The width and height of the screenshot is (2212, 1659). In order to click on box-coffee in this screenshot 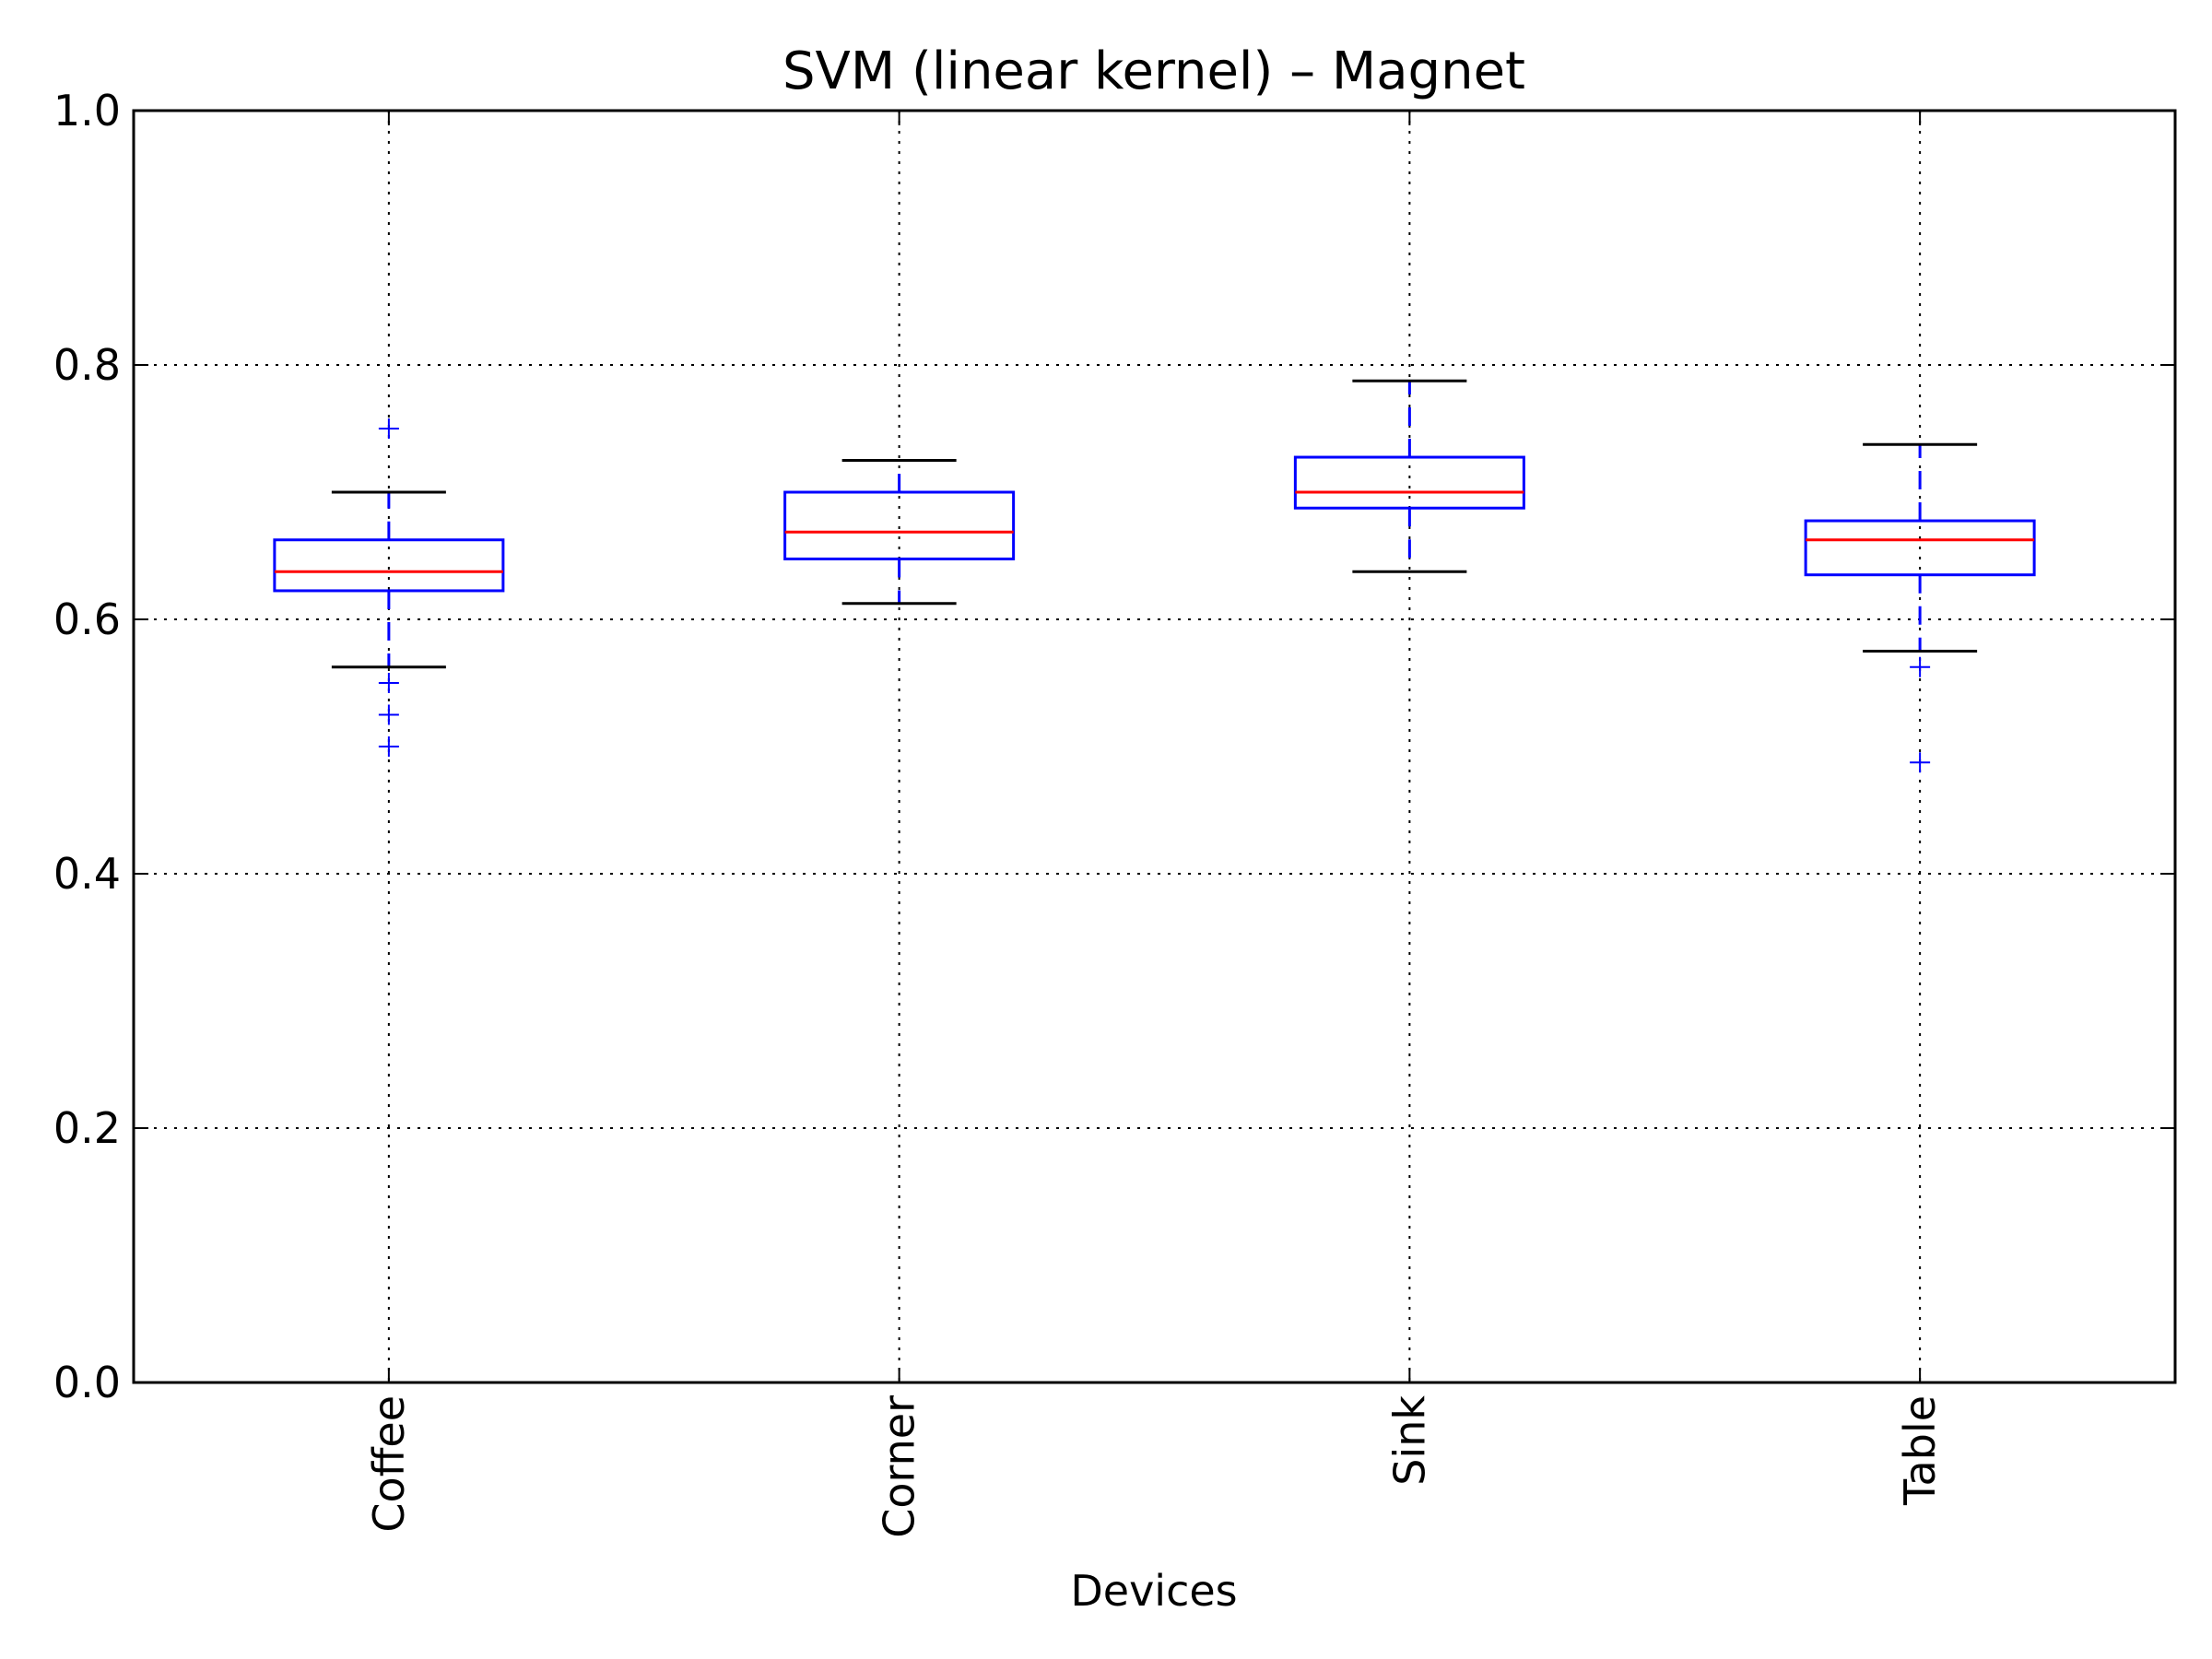, I will do `click(389, 587)`.